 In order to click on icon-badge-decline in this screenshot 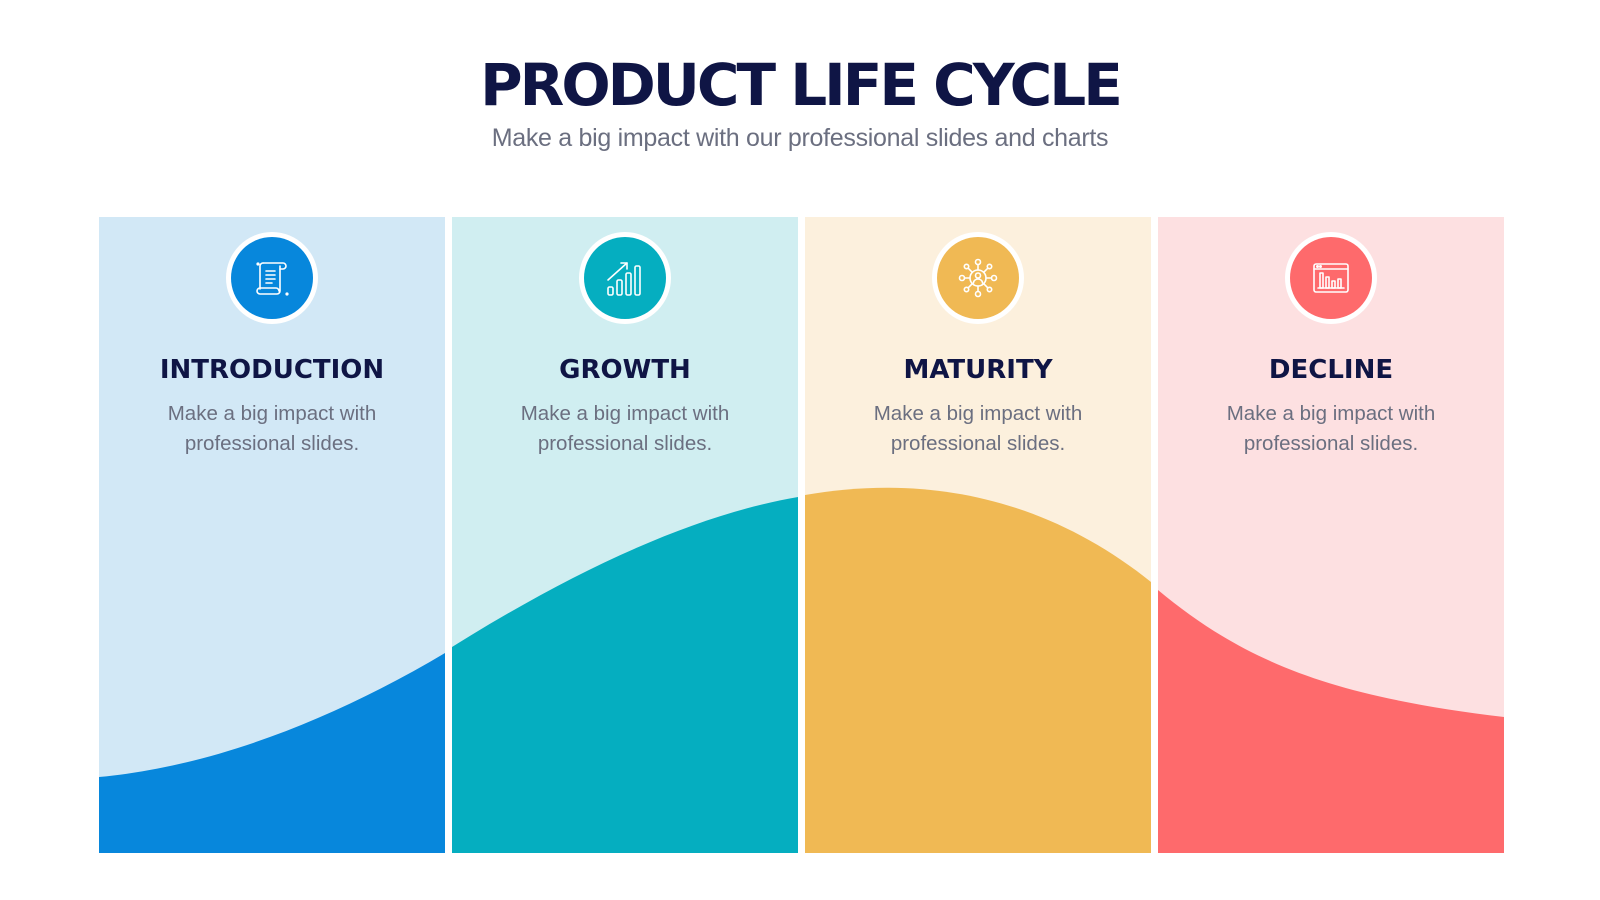, I will do `click(1331, 278)`.